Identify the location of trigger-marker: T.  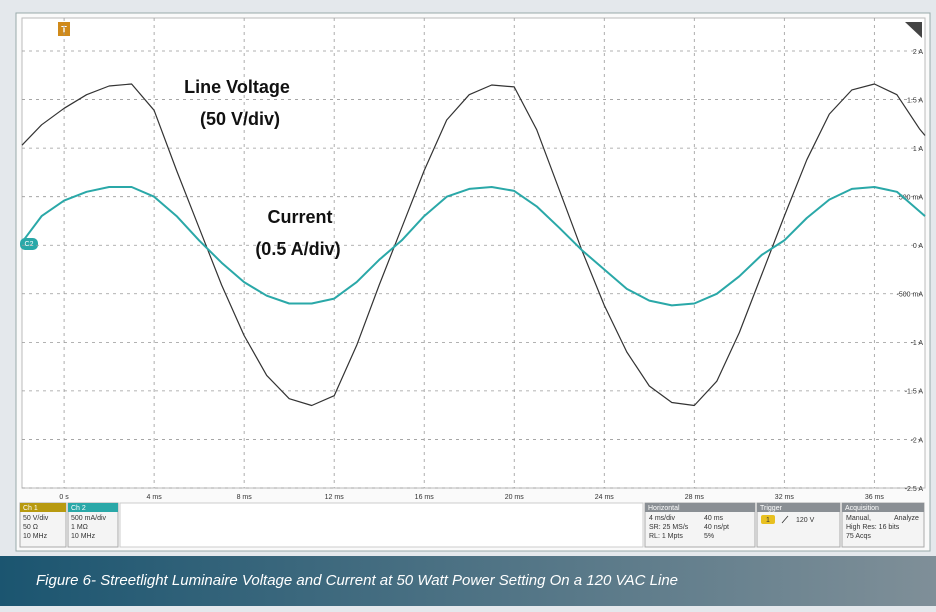
(64, 29).